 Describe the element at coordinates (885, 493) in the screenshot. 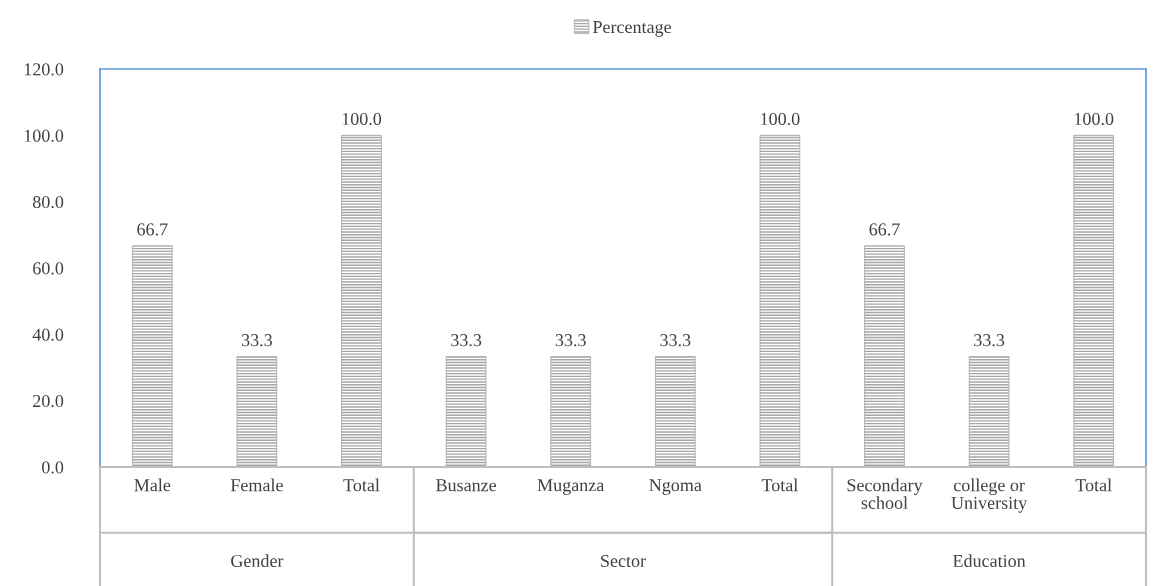

I see `x-tick-label: Secondary school` at that location.